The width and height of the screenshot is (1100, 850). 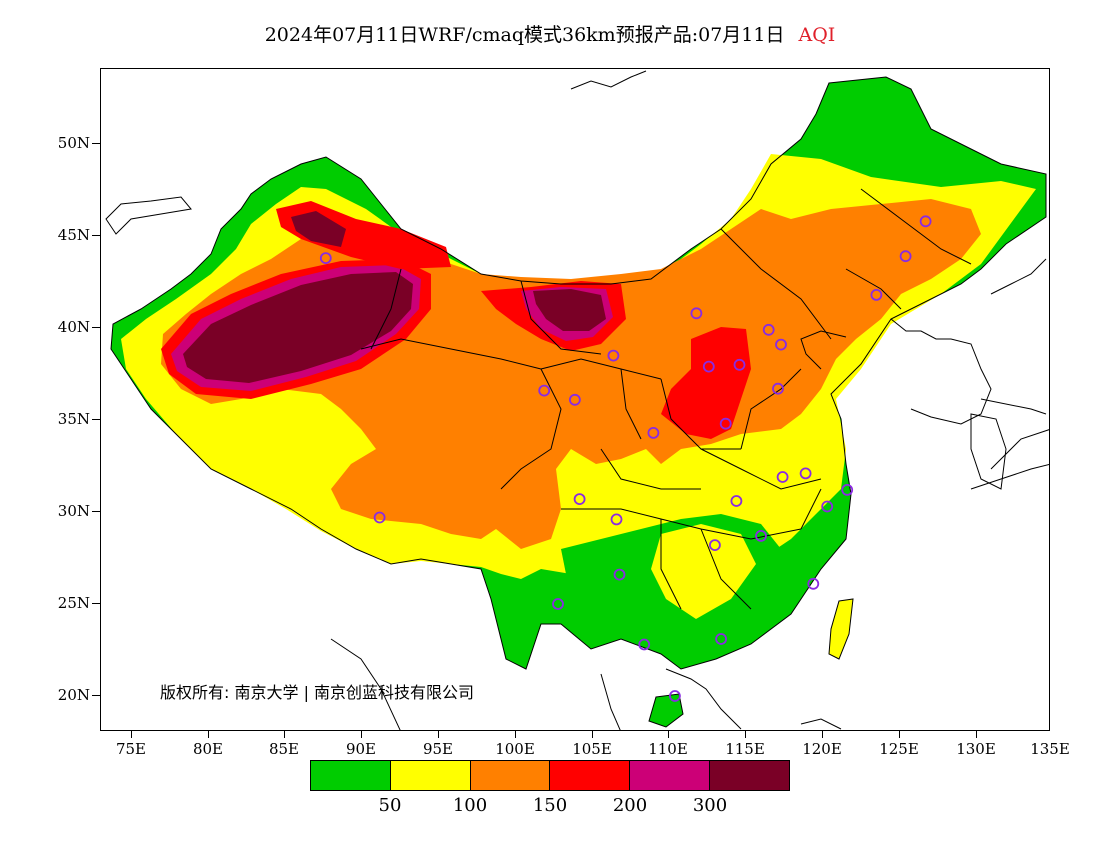 I want to click on lat-label: 30N, so click(x=73, y=511).